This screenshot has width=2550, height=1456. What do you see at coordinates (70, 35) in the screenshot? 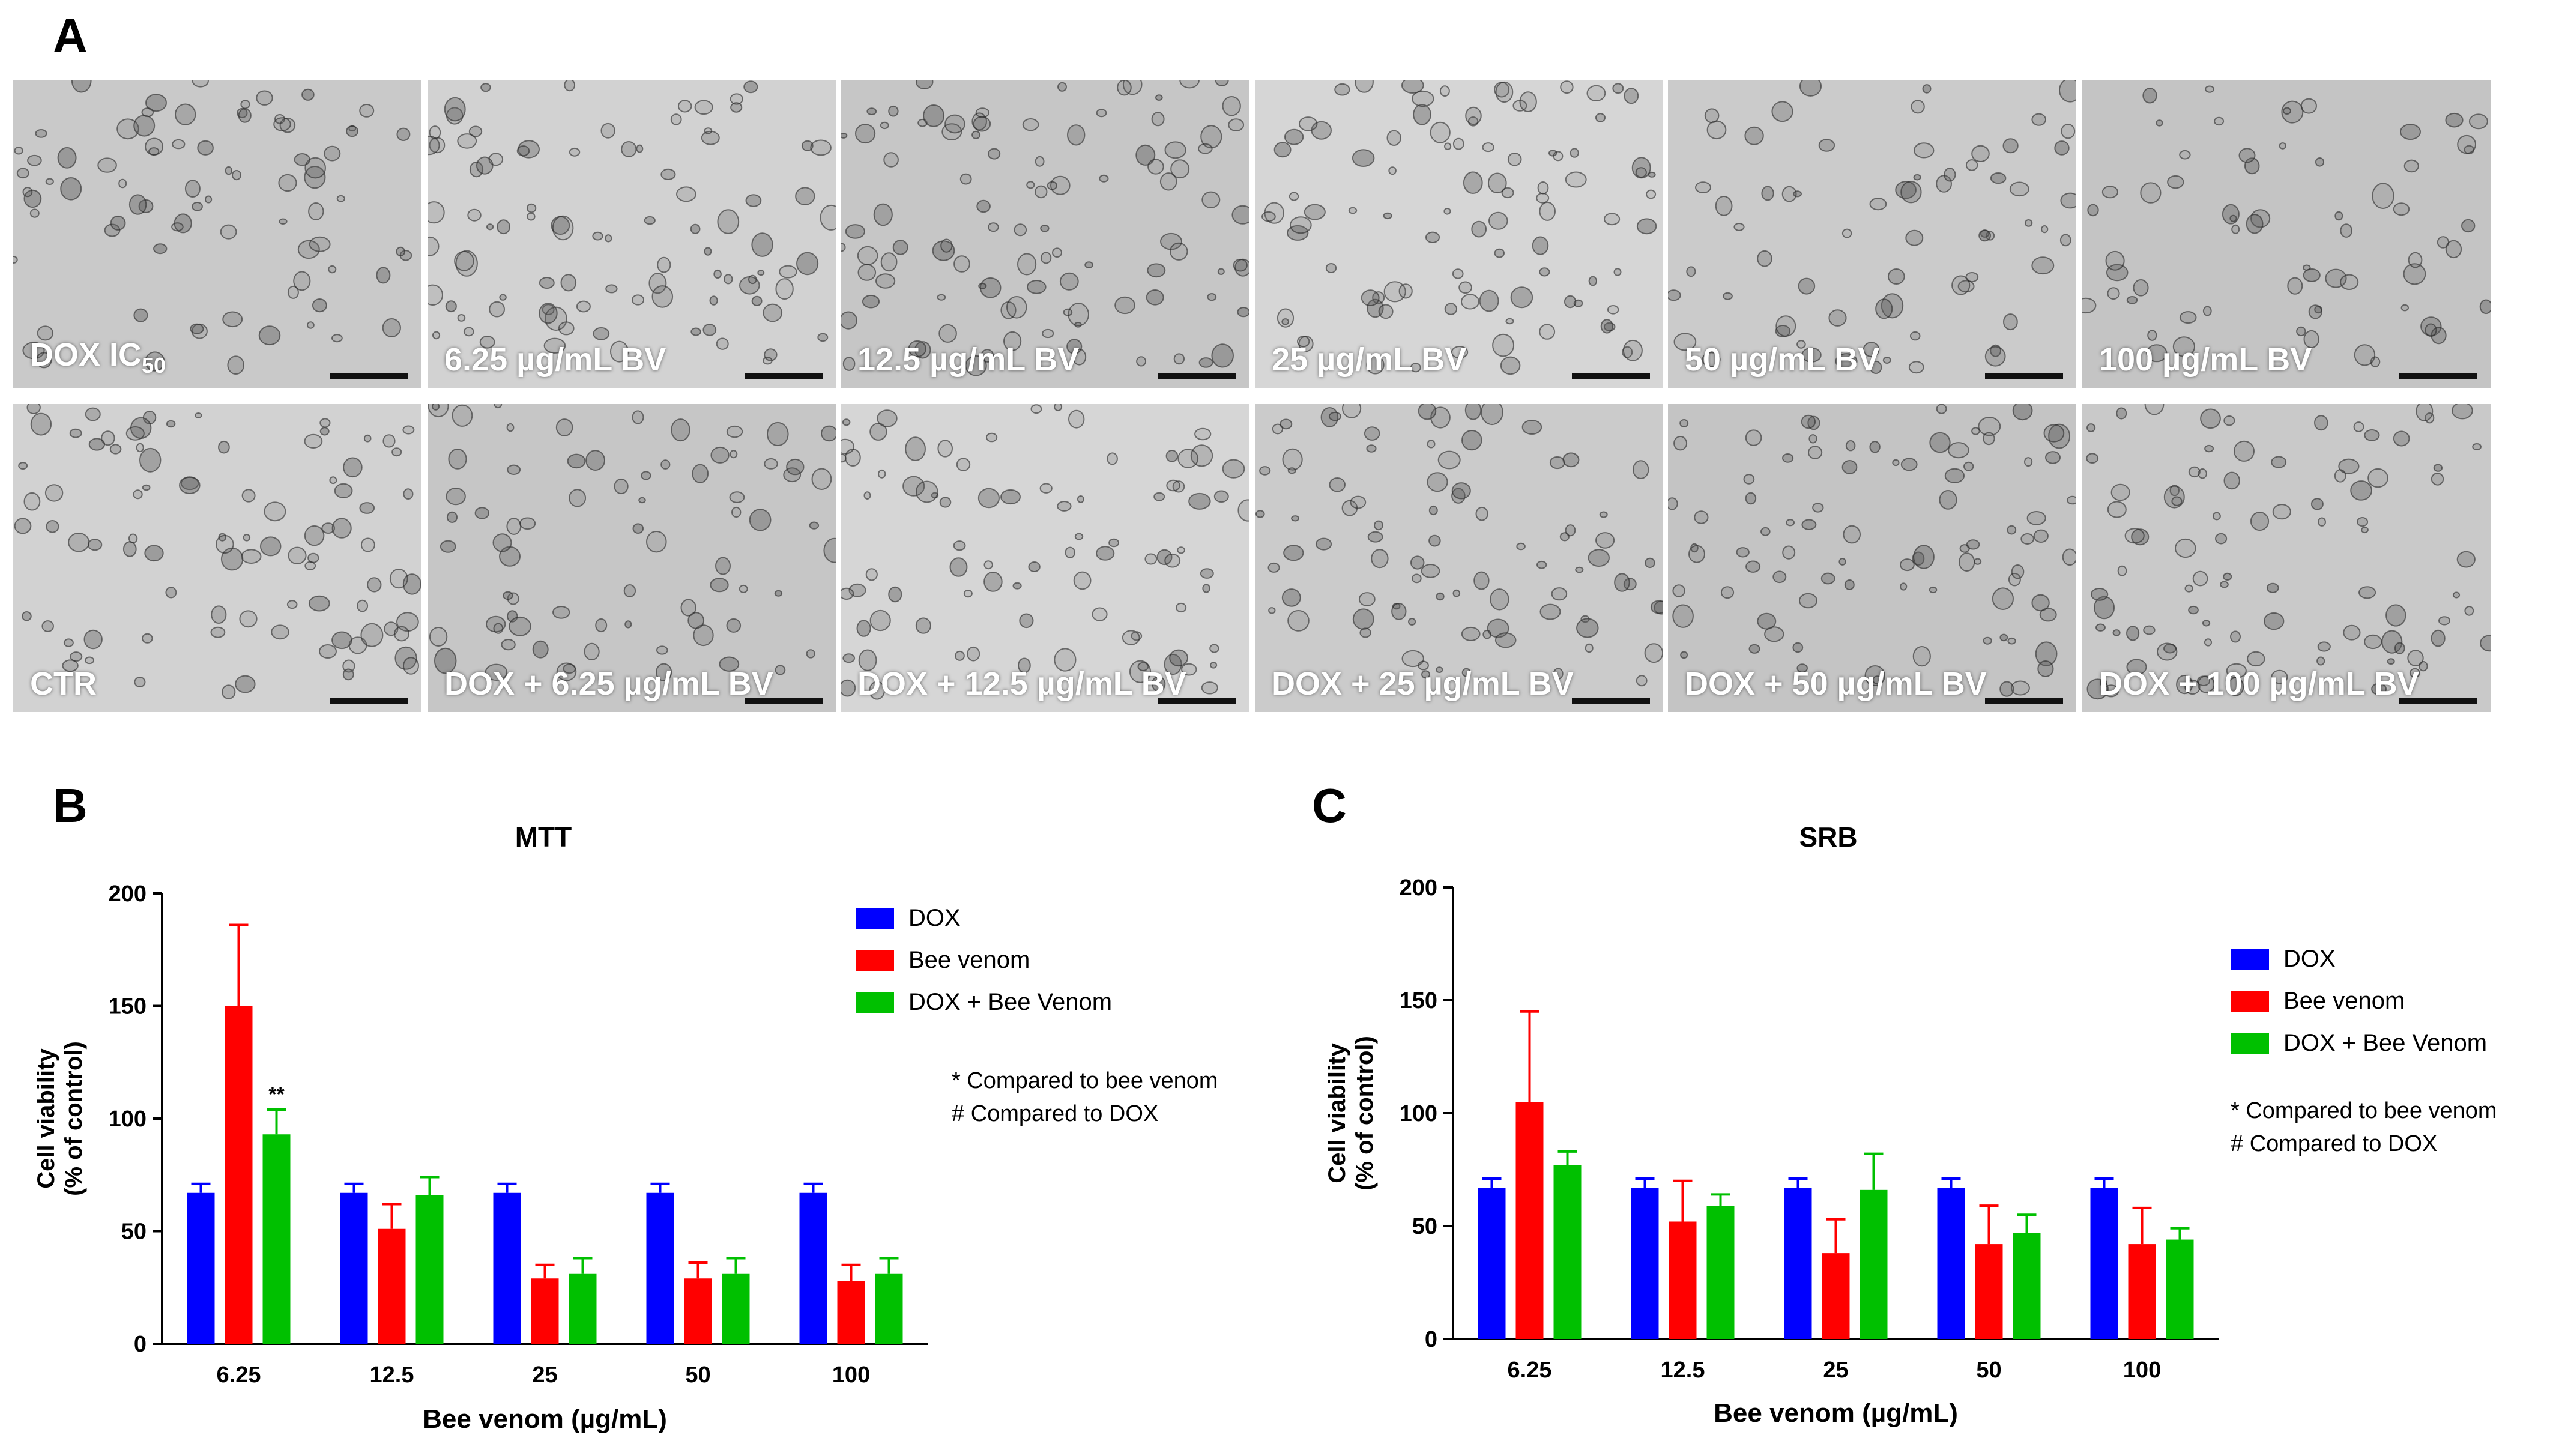
I see `panel-label-a: A` at bounding box center [70, 35].